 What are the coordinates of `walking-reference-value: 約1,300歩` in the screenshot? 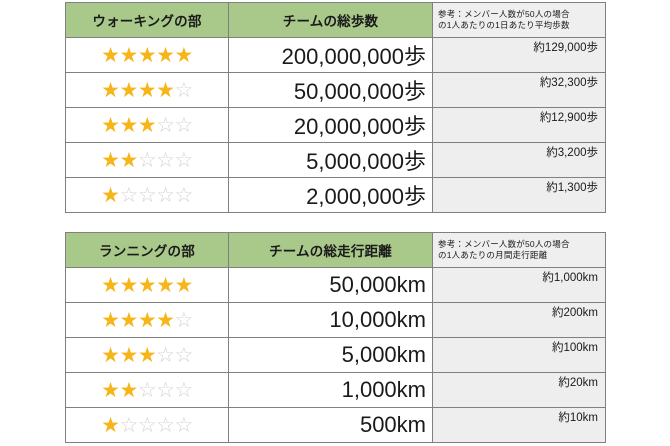 It's located at (519, 195).